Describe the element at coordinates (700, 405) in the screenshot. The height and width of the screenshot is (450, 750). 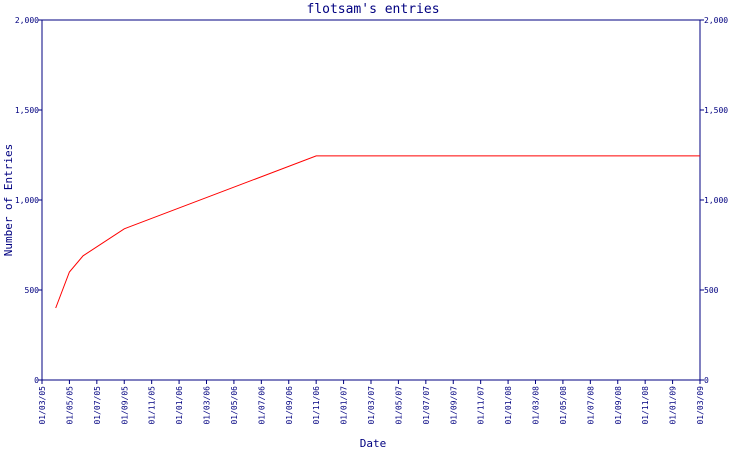
I see `x-tick-label: 01/03/09` at that location.